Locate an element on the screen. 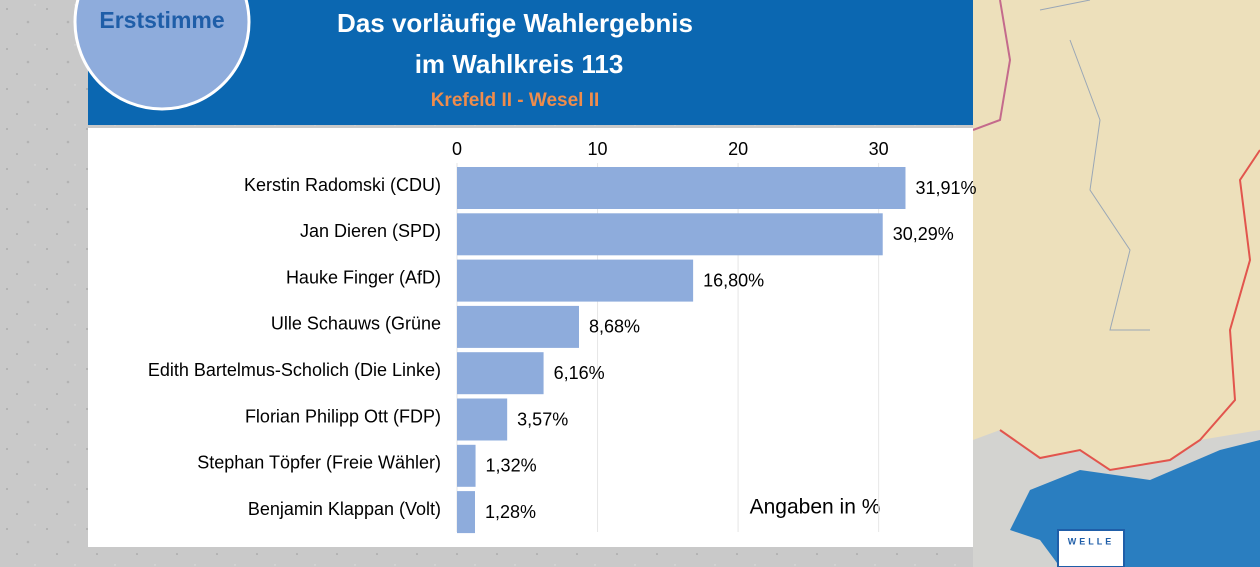 This screenshot has height=567, width=1260. y-tick-label: Edith Bartelmus-Scholich (Die Linke) is located at coordinates (294, 370).